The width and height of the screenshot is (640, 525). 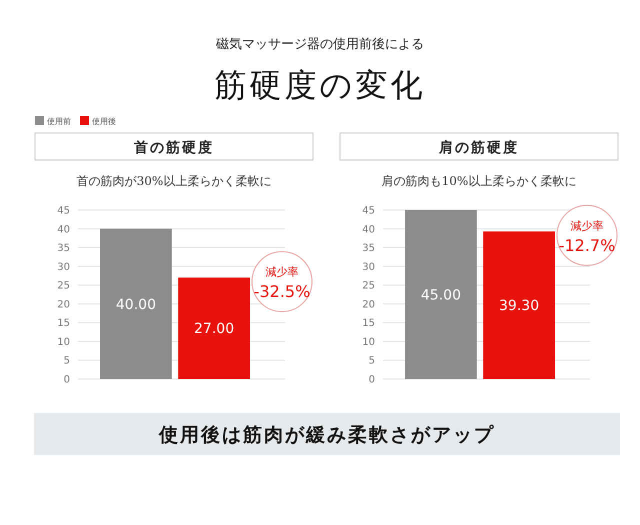 I want to click on legend-label: 使用前, so click(x=59, y=121).